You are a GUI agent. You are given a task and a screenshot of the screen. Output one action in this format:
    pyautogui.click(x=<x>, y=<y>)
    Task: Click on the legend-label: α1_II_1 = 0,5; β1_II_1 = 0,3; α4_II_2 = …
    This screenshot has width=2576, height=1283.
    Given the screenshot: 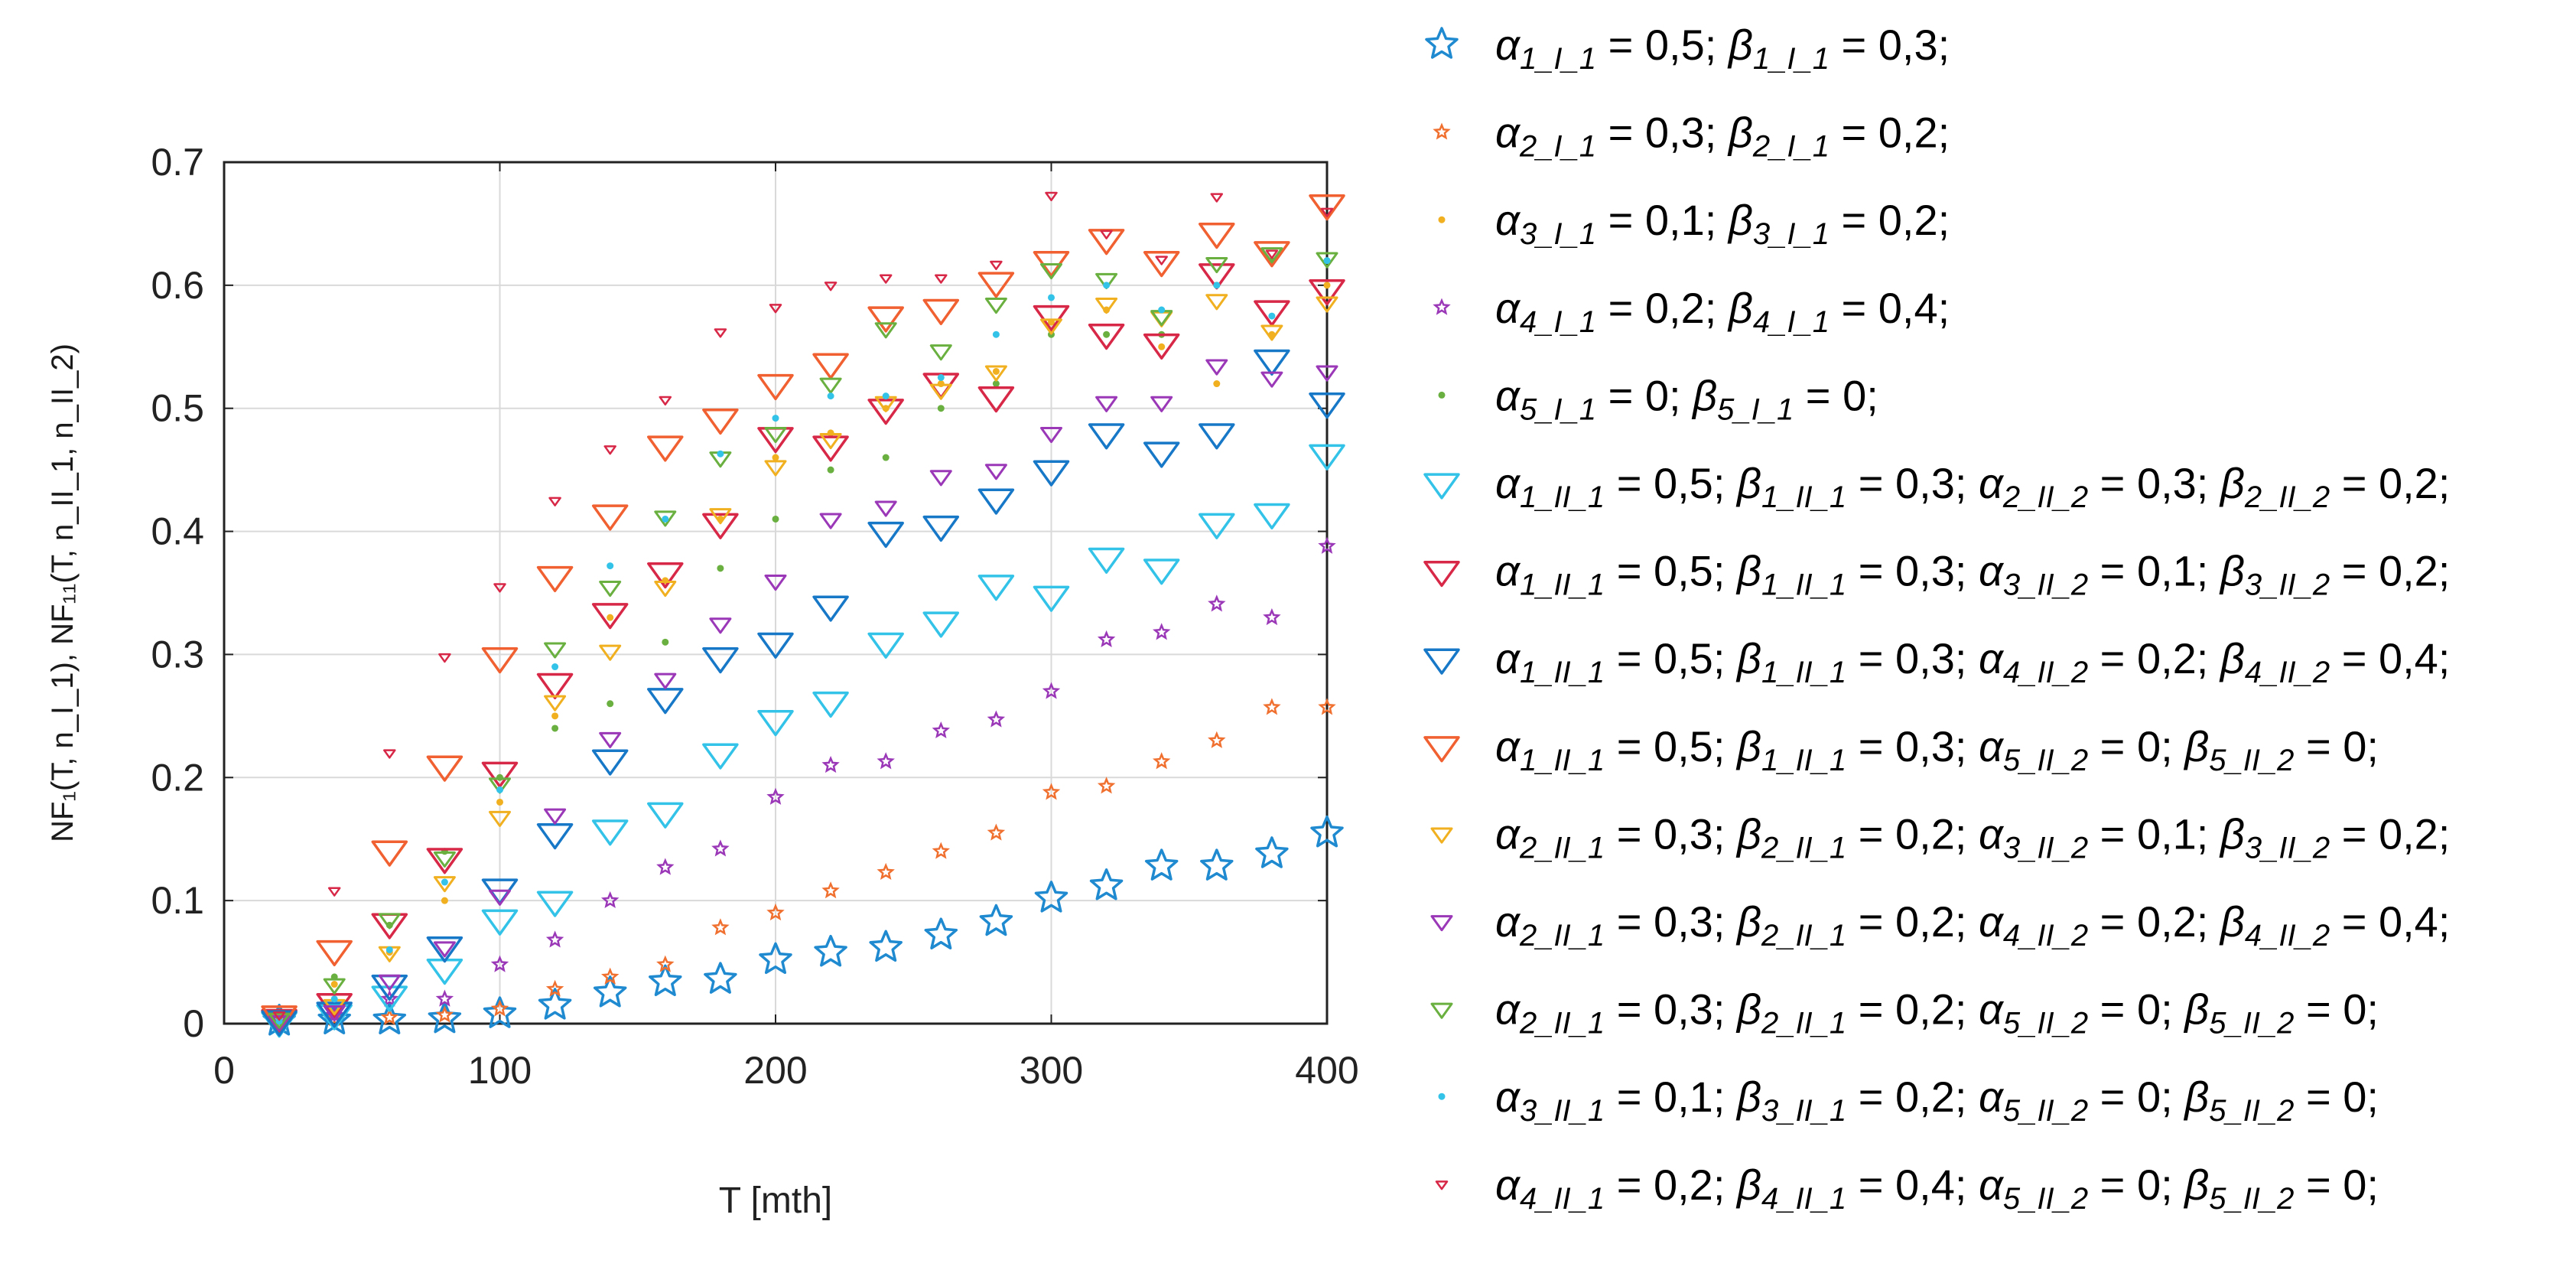 What is the action you would take?
    pyautogui.click(x=1972, y=662)
    